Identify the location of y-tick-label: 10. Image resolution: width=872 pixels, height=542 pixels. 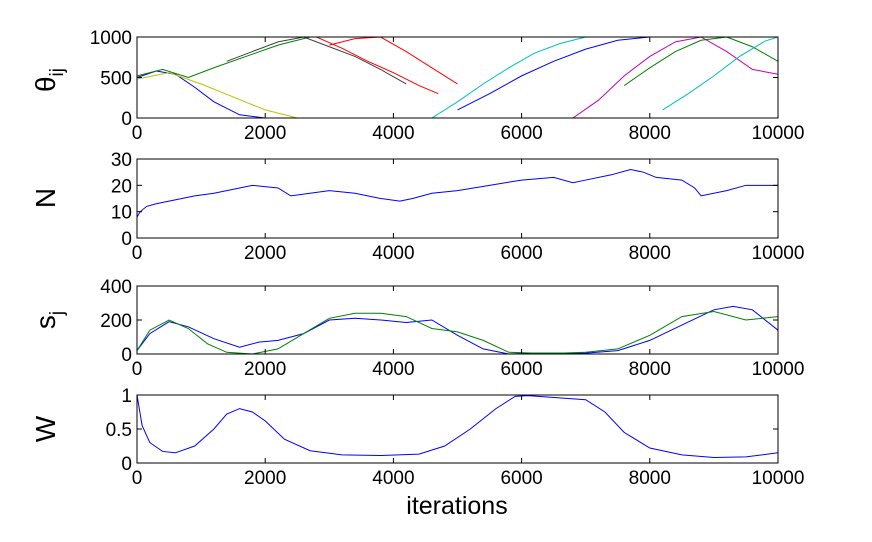
(121, 213).